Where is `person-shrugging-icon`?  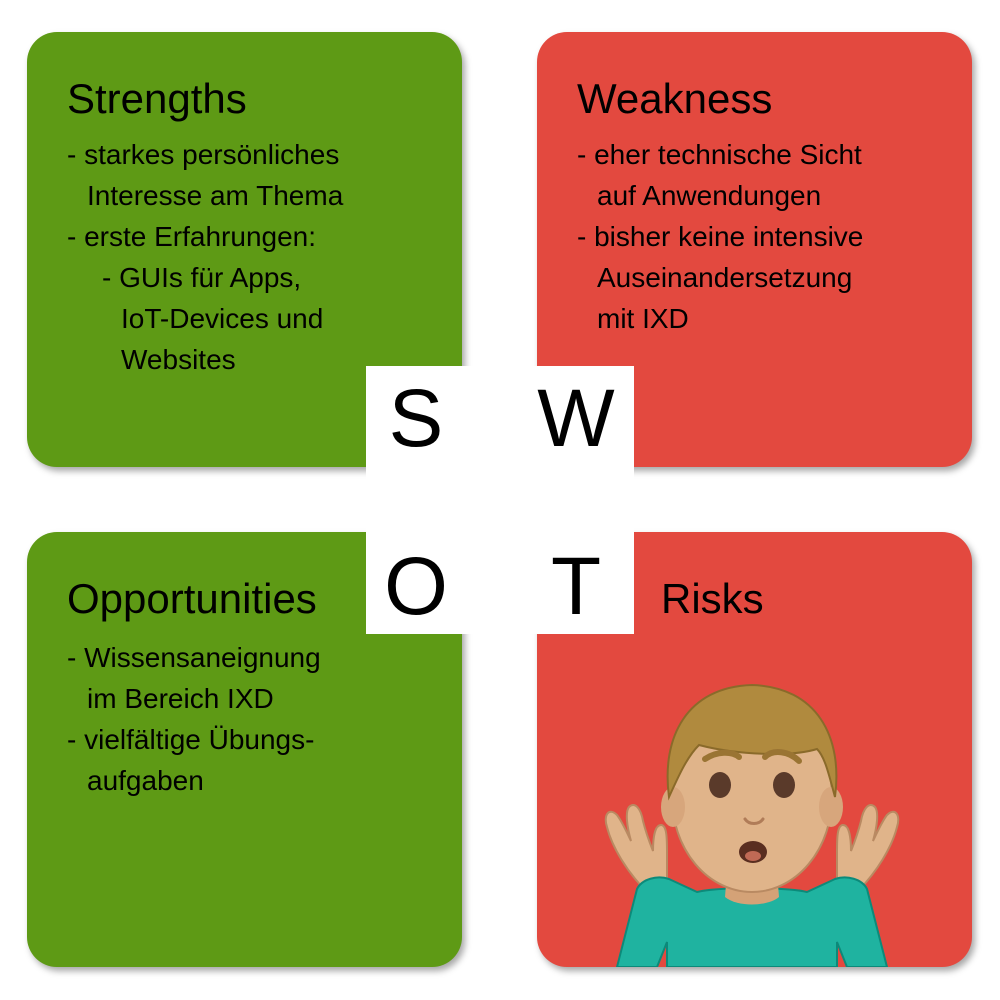
person-shrugging-icon is located at coordinates (752, 825).